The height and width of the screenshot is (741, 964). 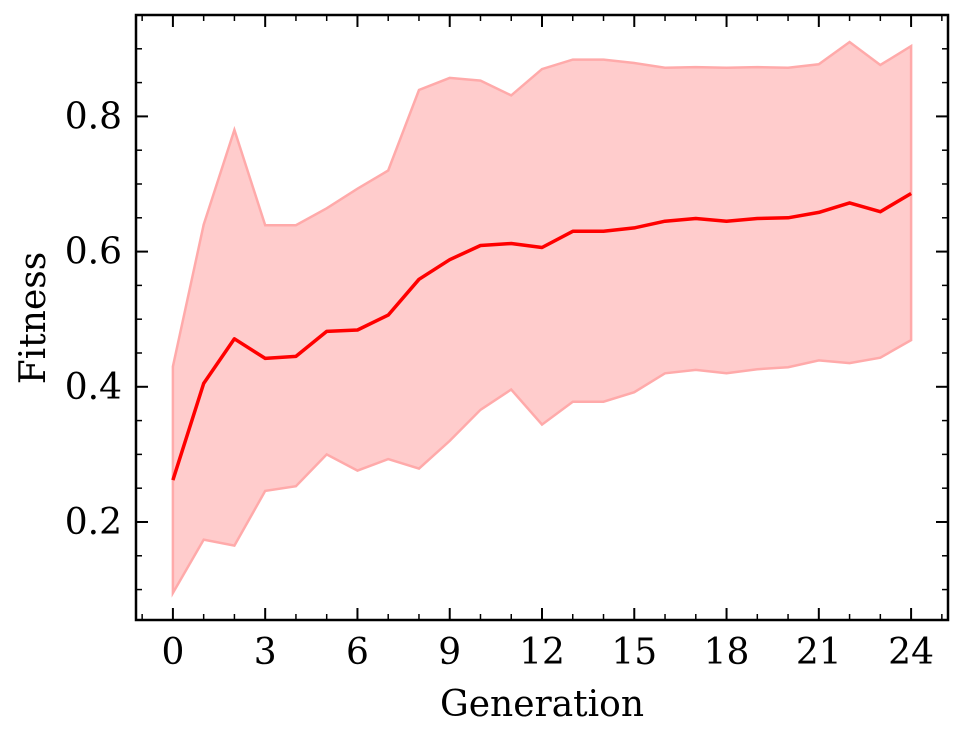 What do you see at coordinates (33, 318) in the screenshot?
I see `y-axis-label: Fitness` at bounding box center [33, 318].